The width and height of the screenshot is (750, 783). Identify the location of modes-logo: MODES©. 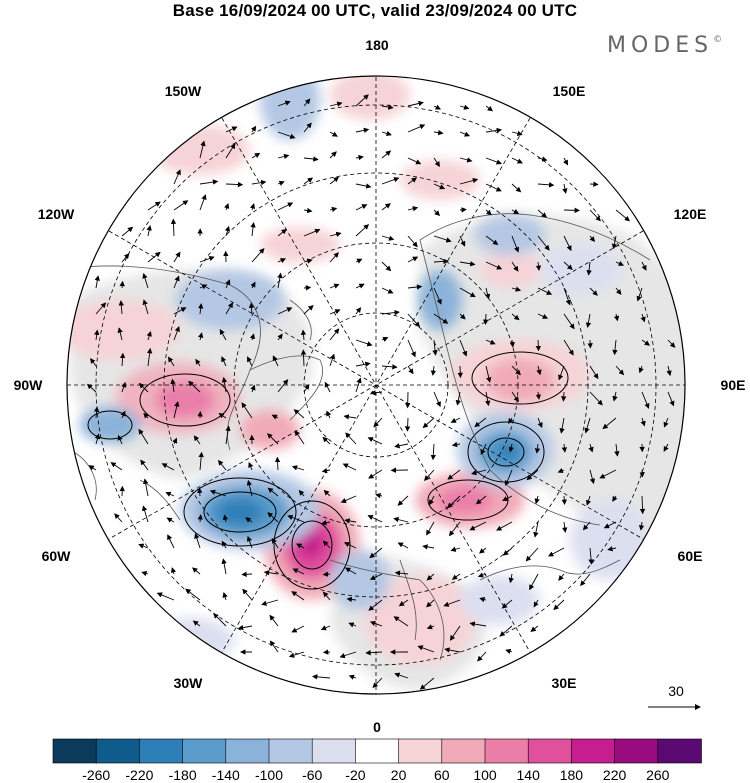
(664, 45).